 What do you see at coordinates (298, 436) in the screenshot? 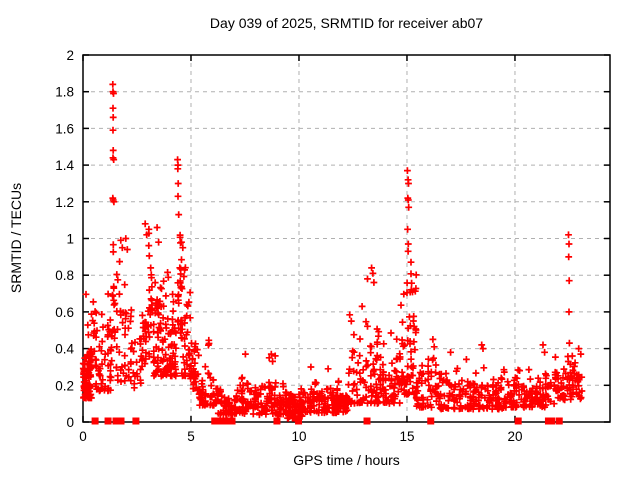
I see `svg-text: 10` at bounding box center [298, 436].